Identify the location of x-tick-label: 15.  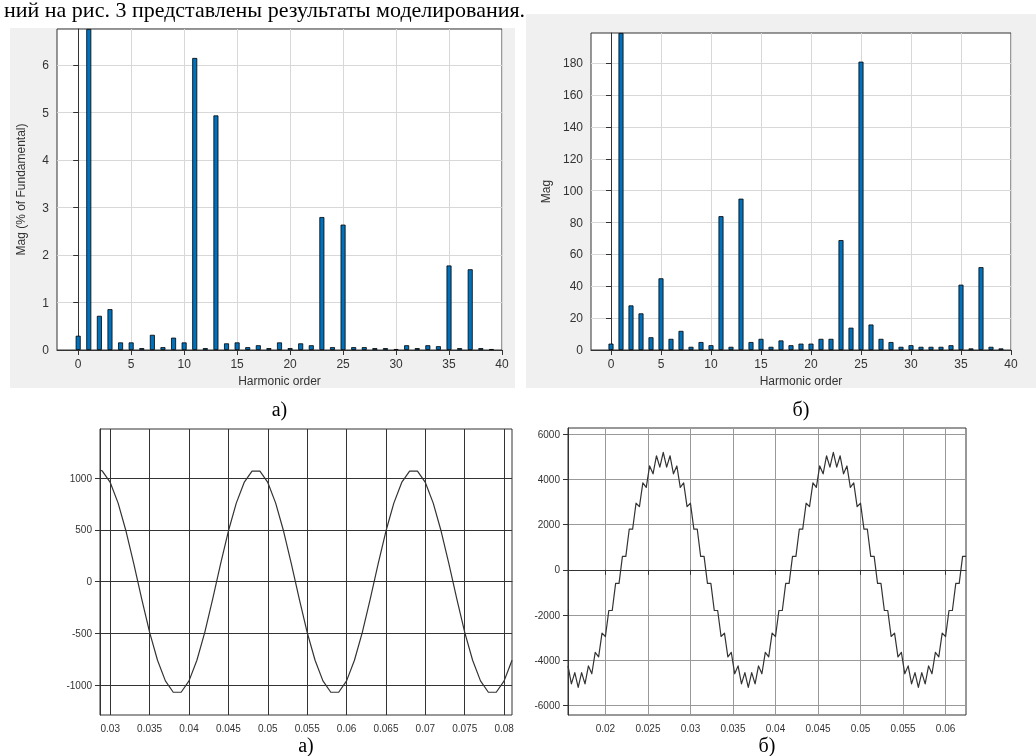
(761, 364).